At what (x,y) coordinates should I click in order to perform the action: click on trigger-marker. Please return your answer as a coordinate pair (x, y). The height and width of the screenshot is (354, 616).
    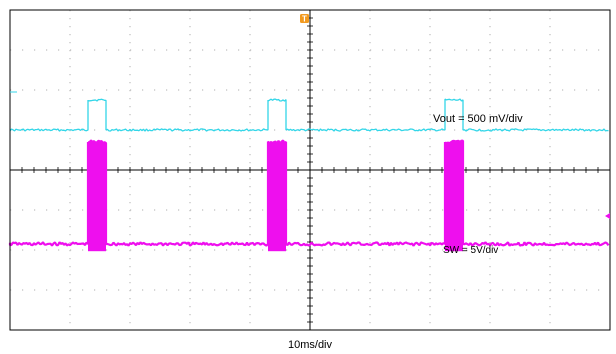
    Looking at the image, I should click on (304, 18).